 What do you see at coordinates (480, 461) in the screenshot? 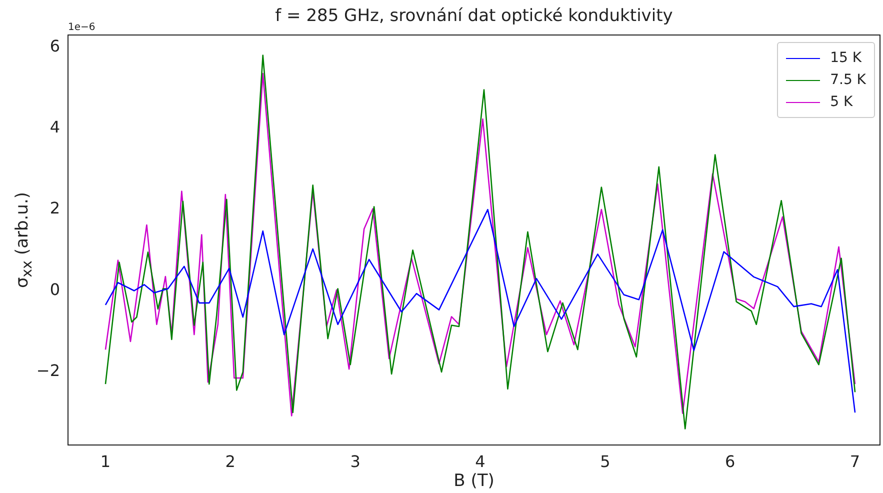
I see `x-tick-label: 4` at bounding box center [480, 461].